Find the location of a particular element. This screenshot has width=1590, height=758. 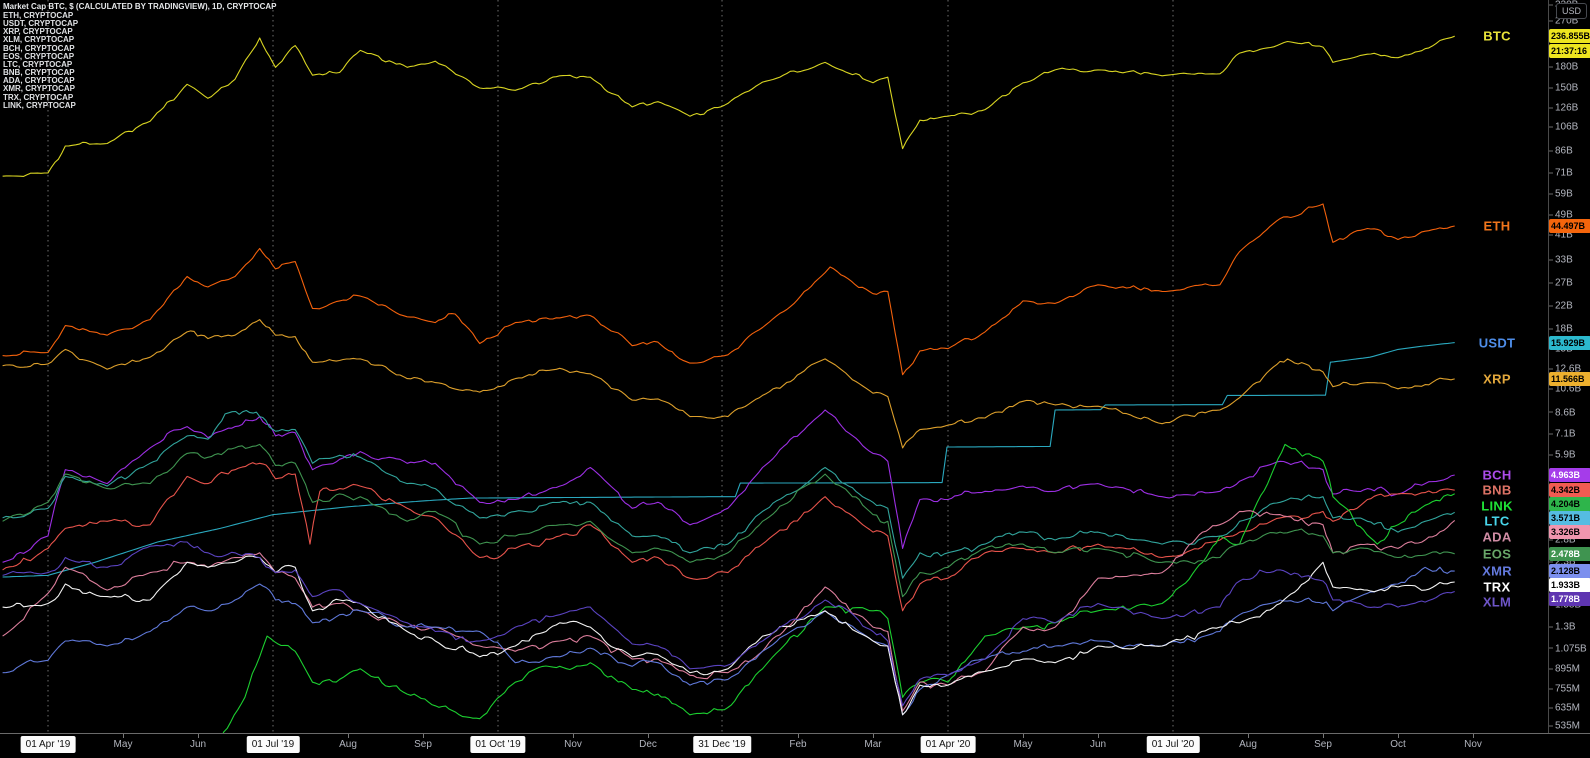

price-tick-label: 150B is located at coordinates (1567, 88).